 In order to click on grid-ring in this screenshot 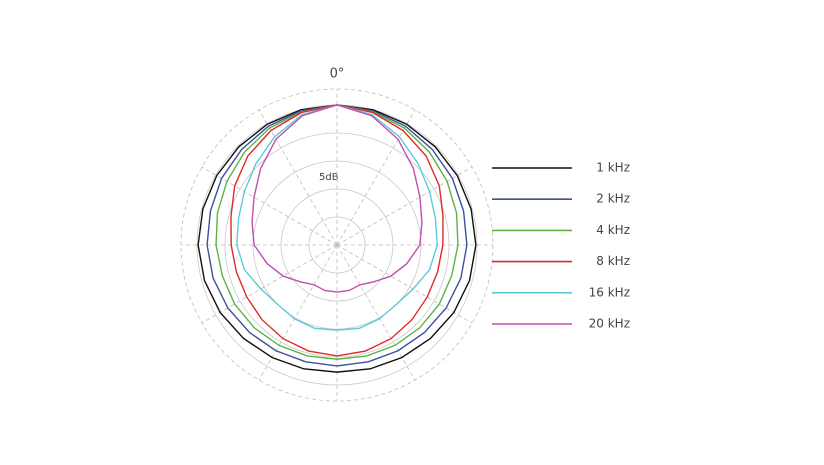, I will do `click(337, 245)`.